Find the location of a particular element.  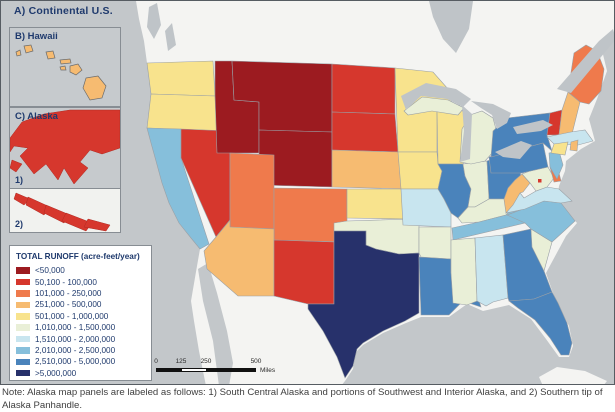

legend-row: 1,010,000 - 1,500,000 is located at coordinates (81, 327).